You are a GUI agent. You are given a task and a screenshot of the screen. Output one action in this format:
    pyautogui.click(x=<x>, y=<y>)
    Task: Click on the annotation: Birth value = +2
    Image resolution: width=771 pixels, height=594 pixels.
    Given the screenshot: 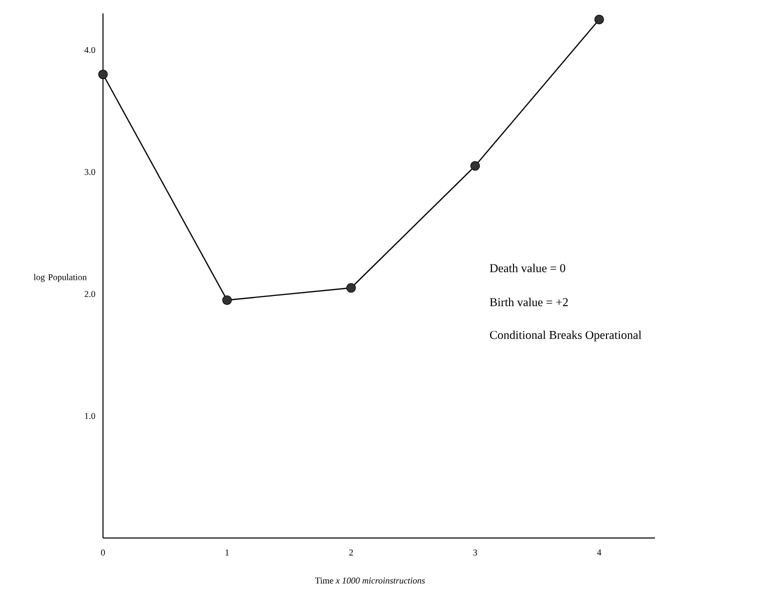 What is the action you would take?
    pyautogui.click(x=529, y=302)
    